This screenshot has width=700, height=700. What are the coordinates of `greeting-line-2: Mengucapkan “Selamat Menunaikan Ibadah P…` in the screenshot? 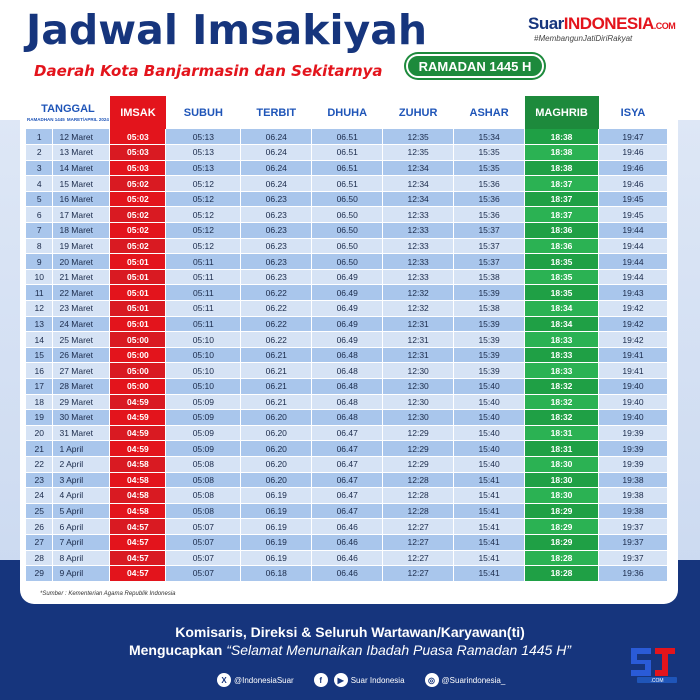 It's located at (350, 650).